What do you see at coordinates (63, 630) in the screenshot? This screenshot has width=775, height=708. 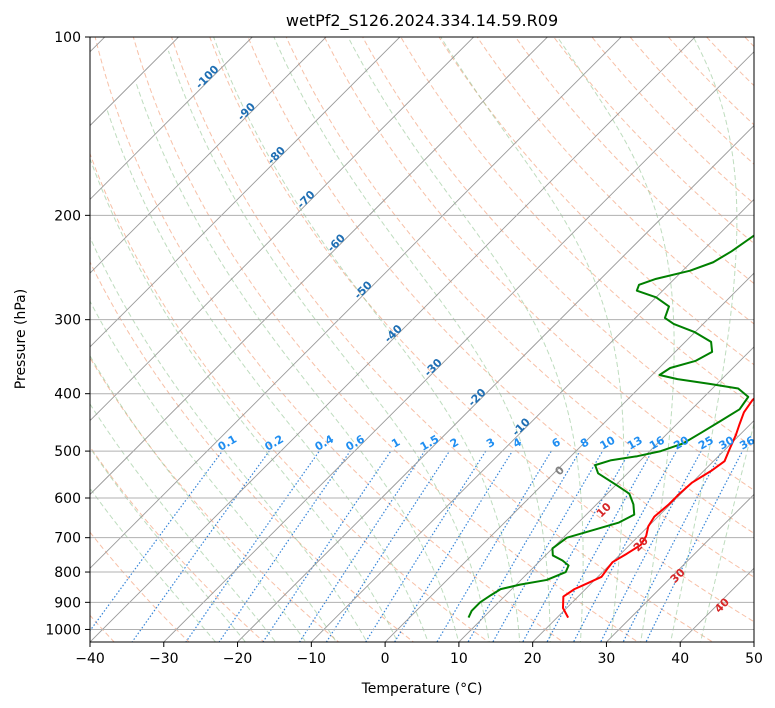 I see `y-tick-label: 1000` at bounding box center [63, 630].